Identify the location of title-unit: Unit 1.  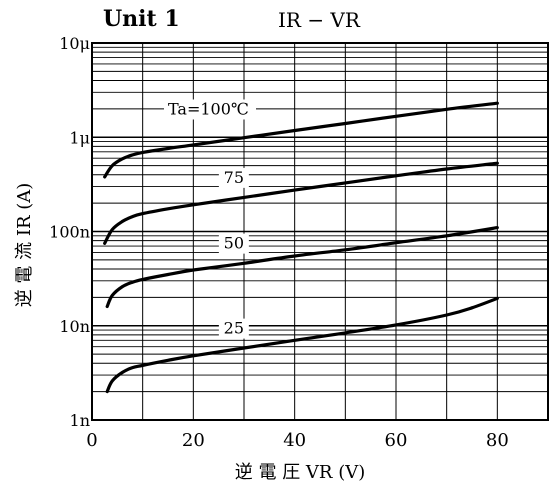
(141, 19).